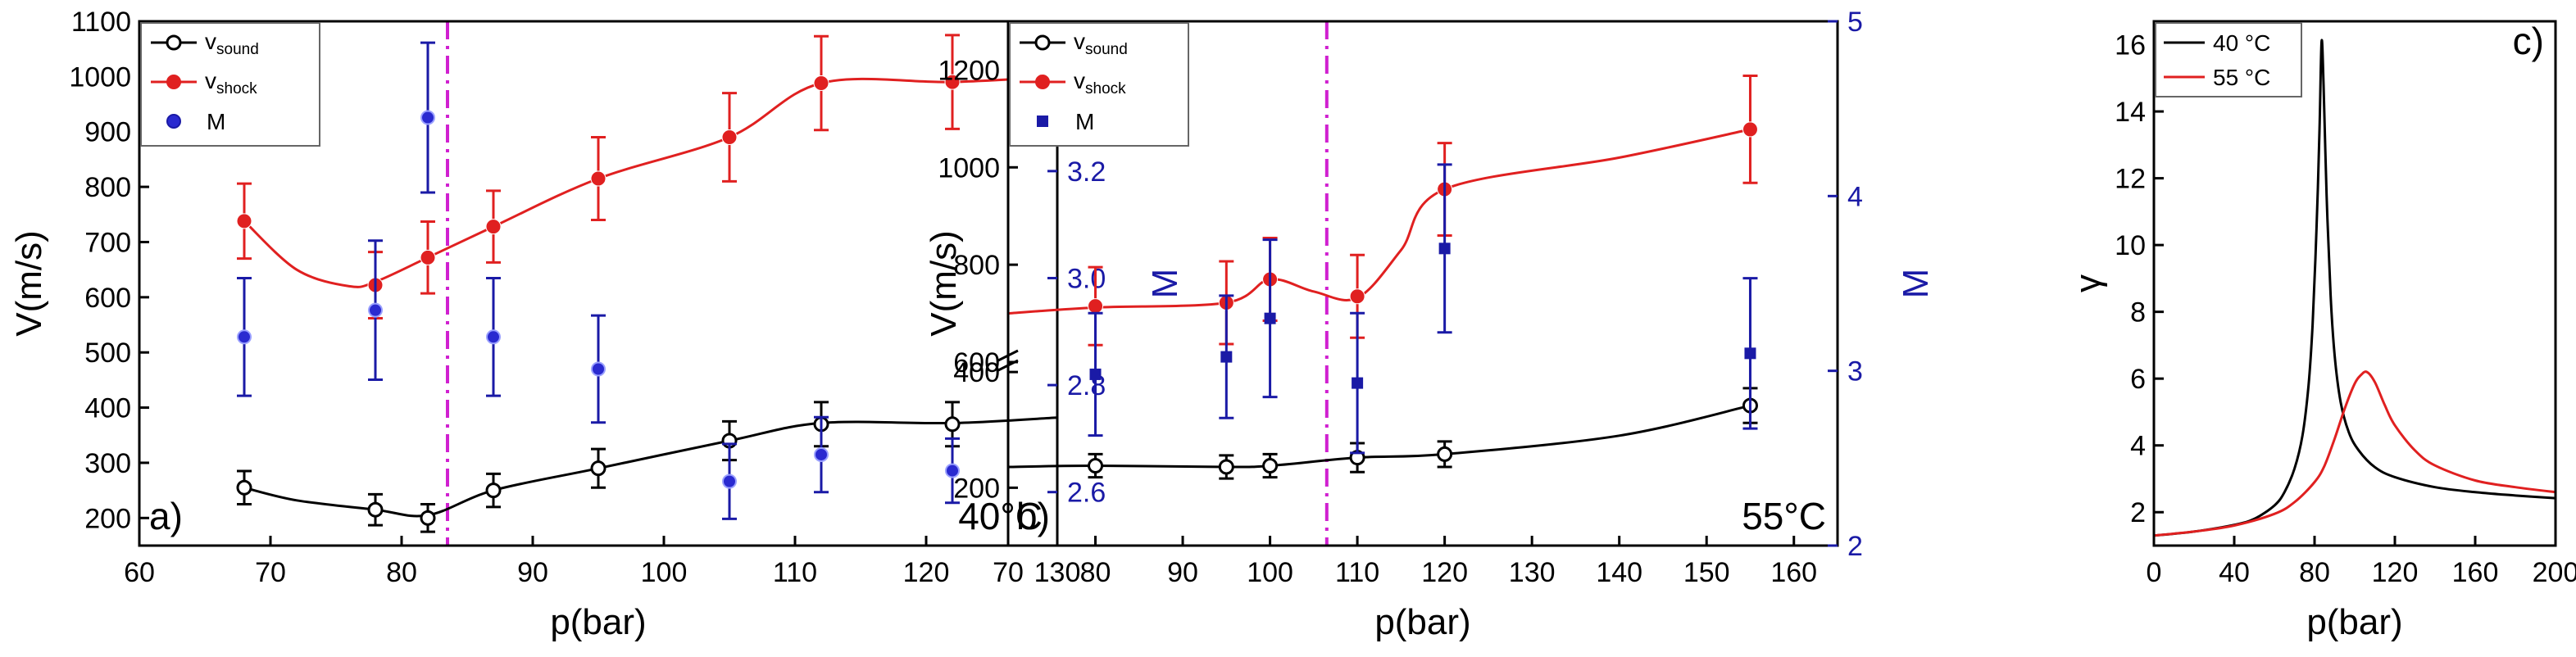  I want to click on panel-a-legend: v sound v shock M, so click(230, 84).